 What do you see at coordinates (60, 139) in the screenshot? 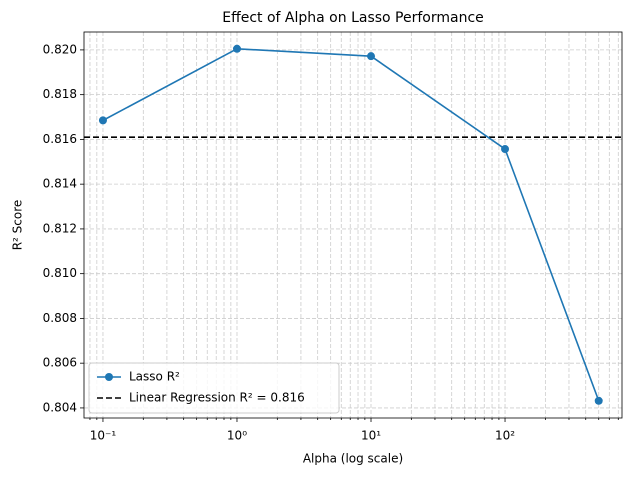
I see `y-tick-label: 0.816` at bounding box center [60, 139].